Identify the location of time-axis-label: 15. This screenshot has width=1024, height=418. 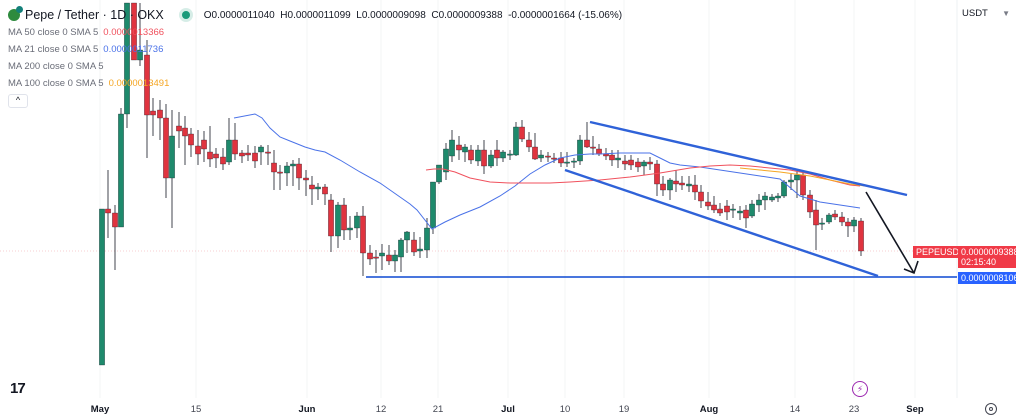
(196, 409).